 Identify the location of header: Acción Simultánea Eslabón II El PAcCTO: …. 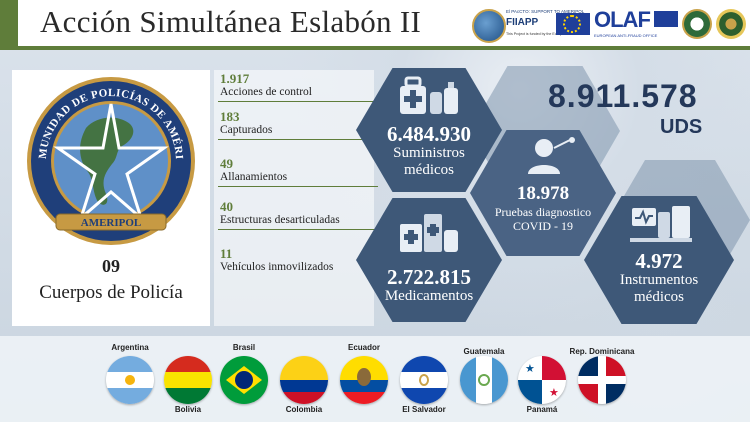
(375, 25).